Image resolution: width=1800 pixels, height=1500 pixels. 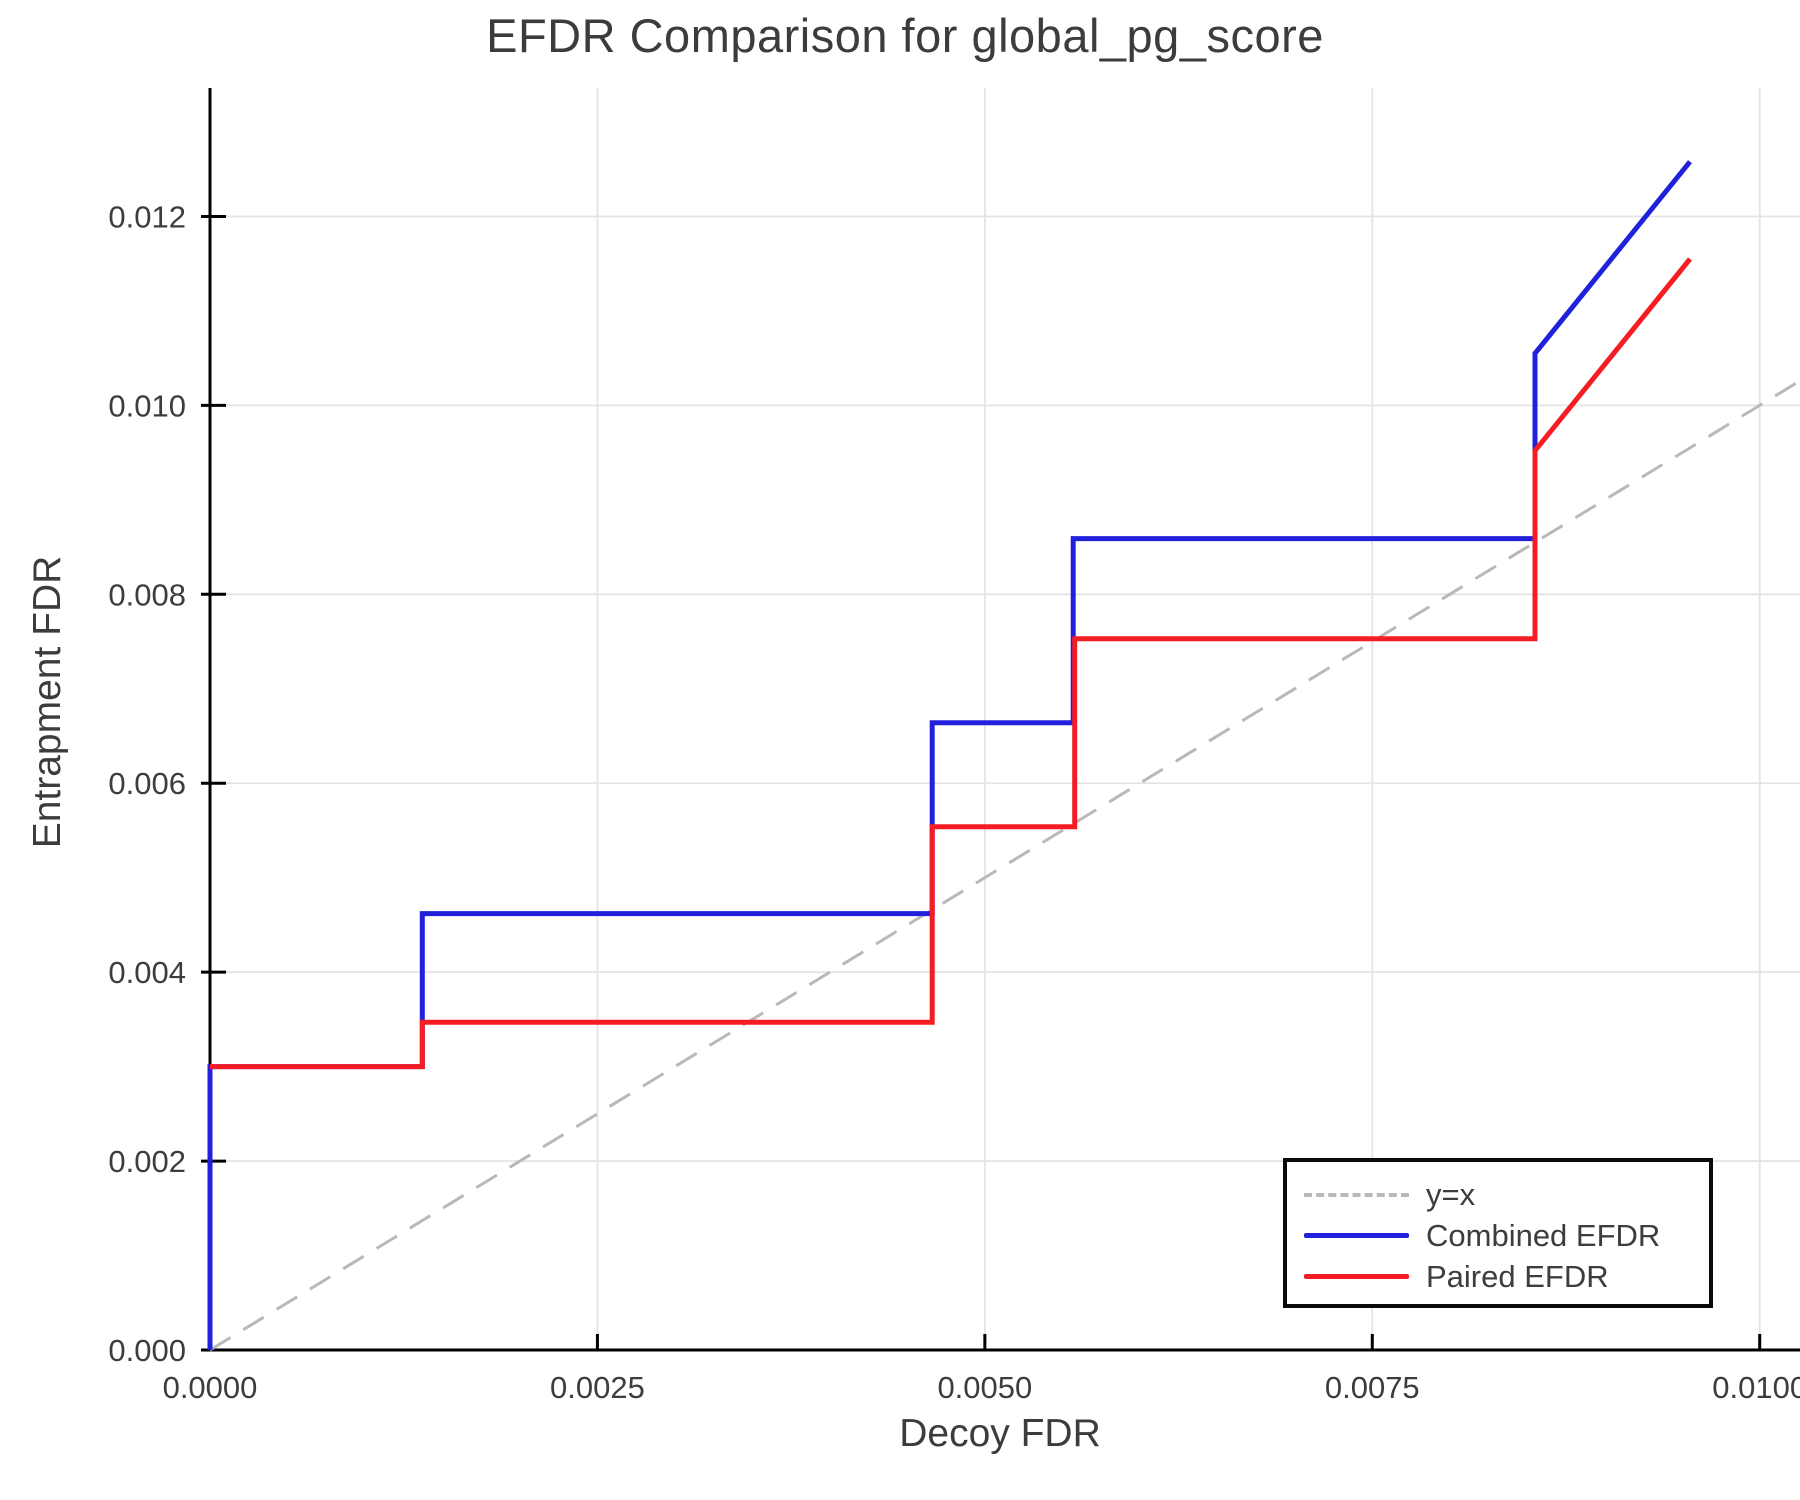 I want to click on legend-sample-combined-line, so click(x=1356, y=1235).